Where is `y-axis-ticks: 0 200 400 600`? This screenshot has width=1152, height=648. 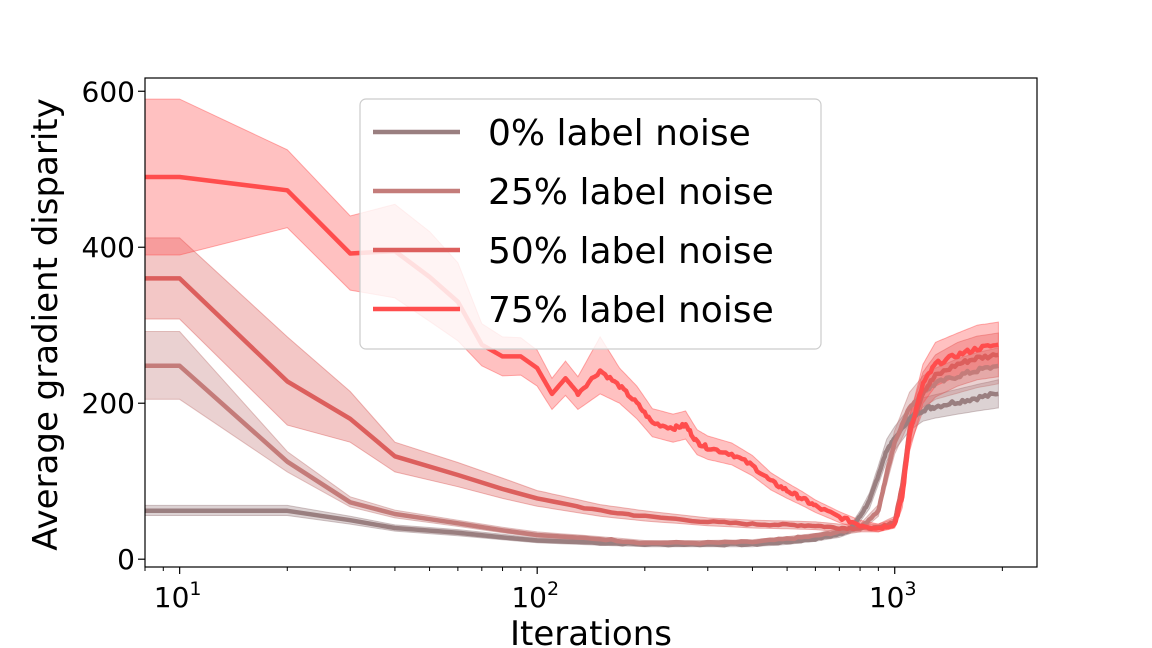
y-axis-ticks: 0 200 400 600 is located at coordinates (113, 325).